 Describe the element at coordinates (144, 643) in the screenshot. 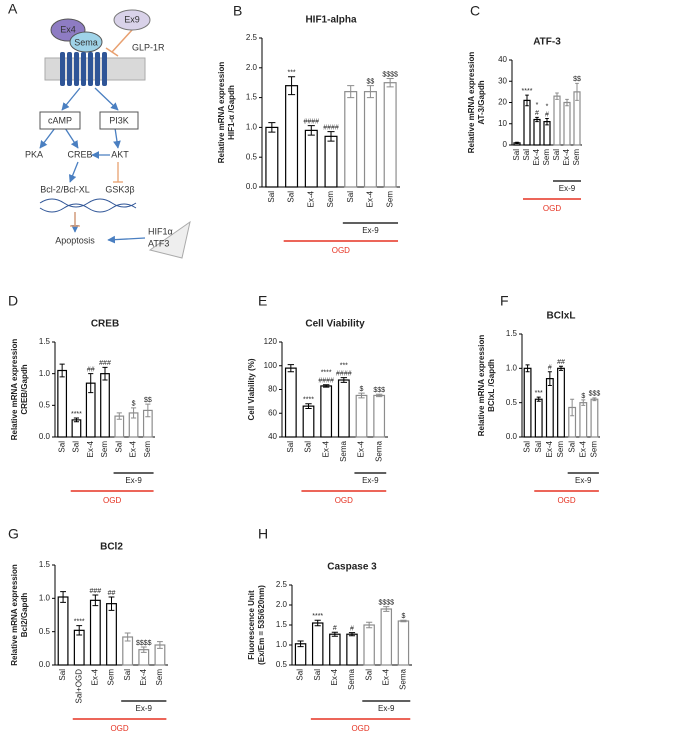

I see `significance: $$$$` at that location.